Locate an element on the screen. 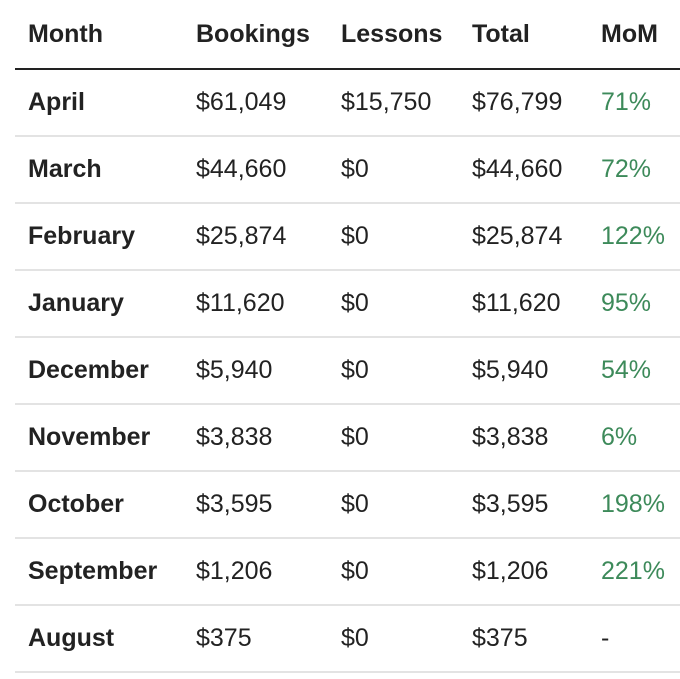 The width and height of the screenshot is (680, 679). cell-total: $5,940 is located at coordinates (523, 371).